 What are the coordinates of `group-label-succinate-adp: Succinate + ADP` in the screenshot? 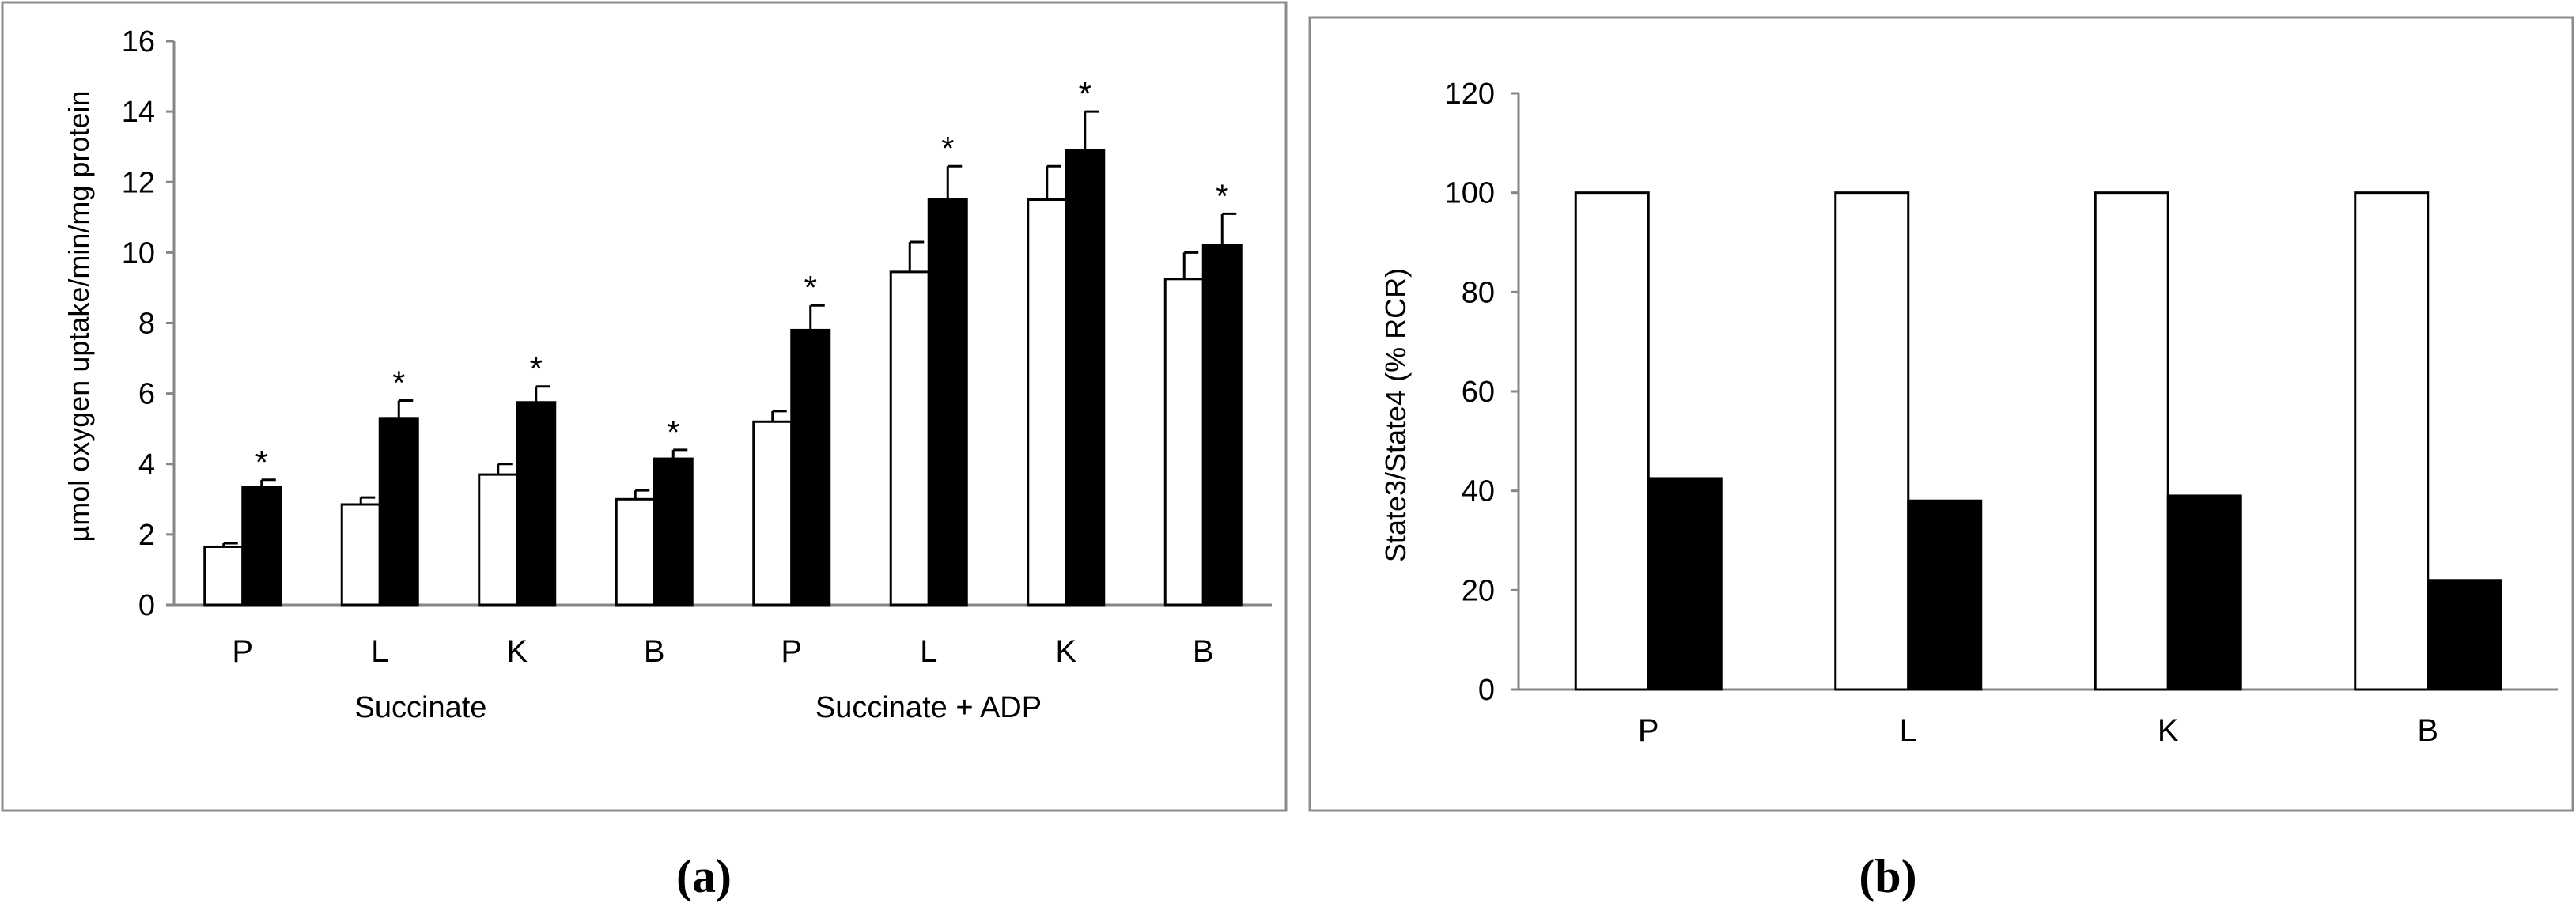 It's located at (929, 708).